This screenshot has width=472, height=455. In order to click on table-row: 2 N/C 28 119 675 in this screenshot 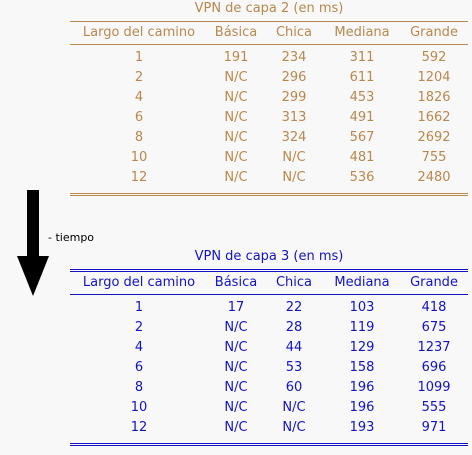, I will do `click(269, 328)`.